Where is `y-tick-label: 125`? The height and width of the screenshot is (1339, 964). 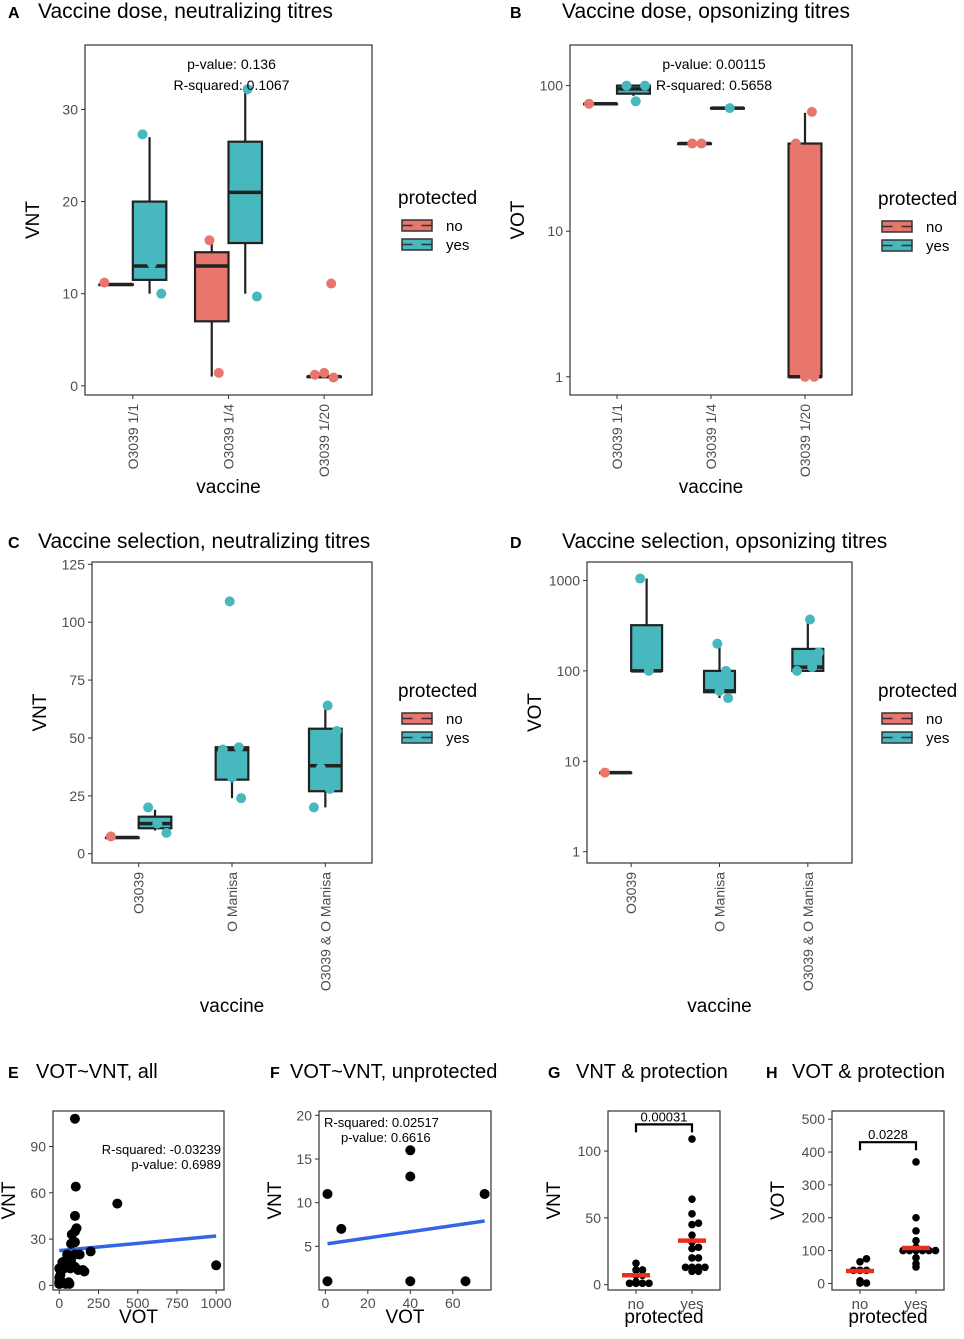
y-tick-label: 125 is located at coordinates (74, 564).